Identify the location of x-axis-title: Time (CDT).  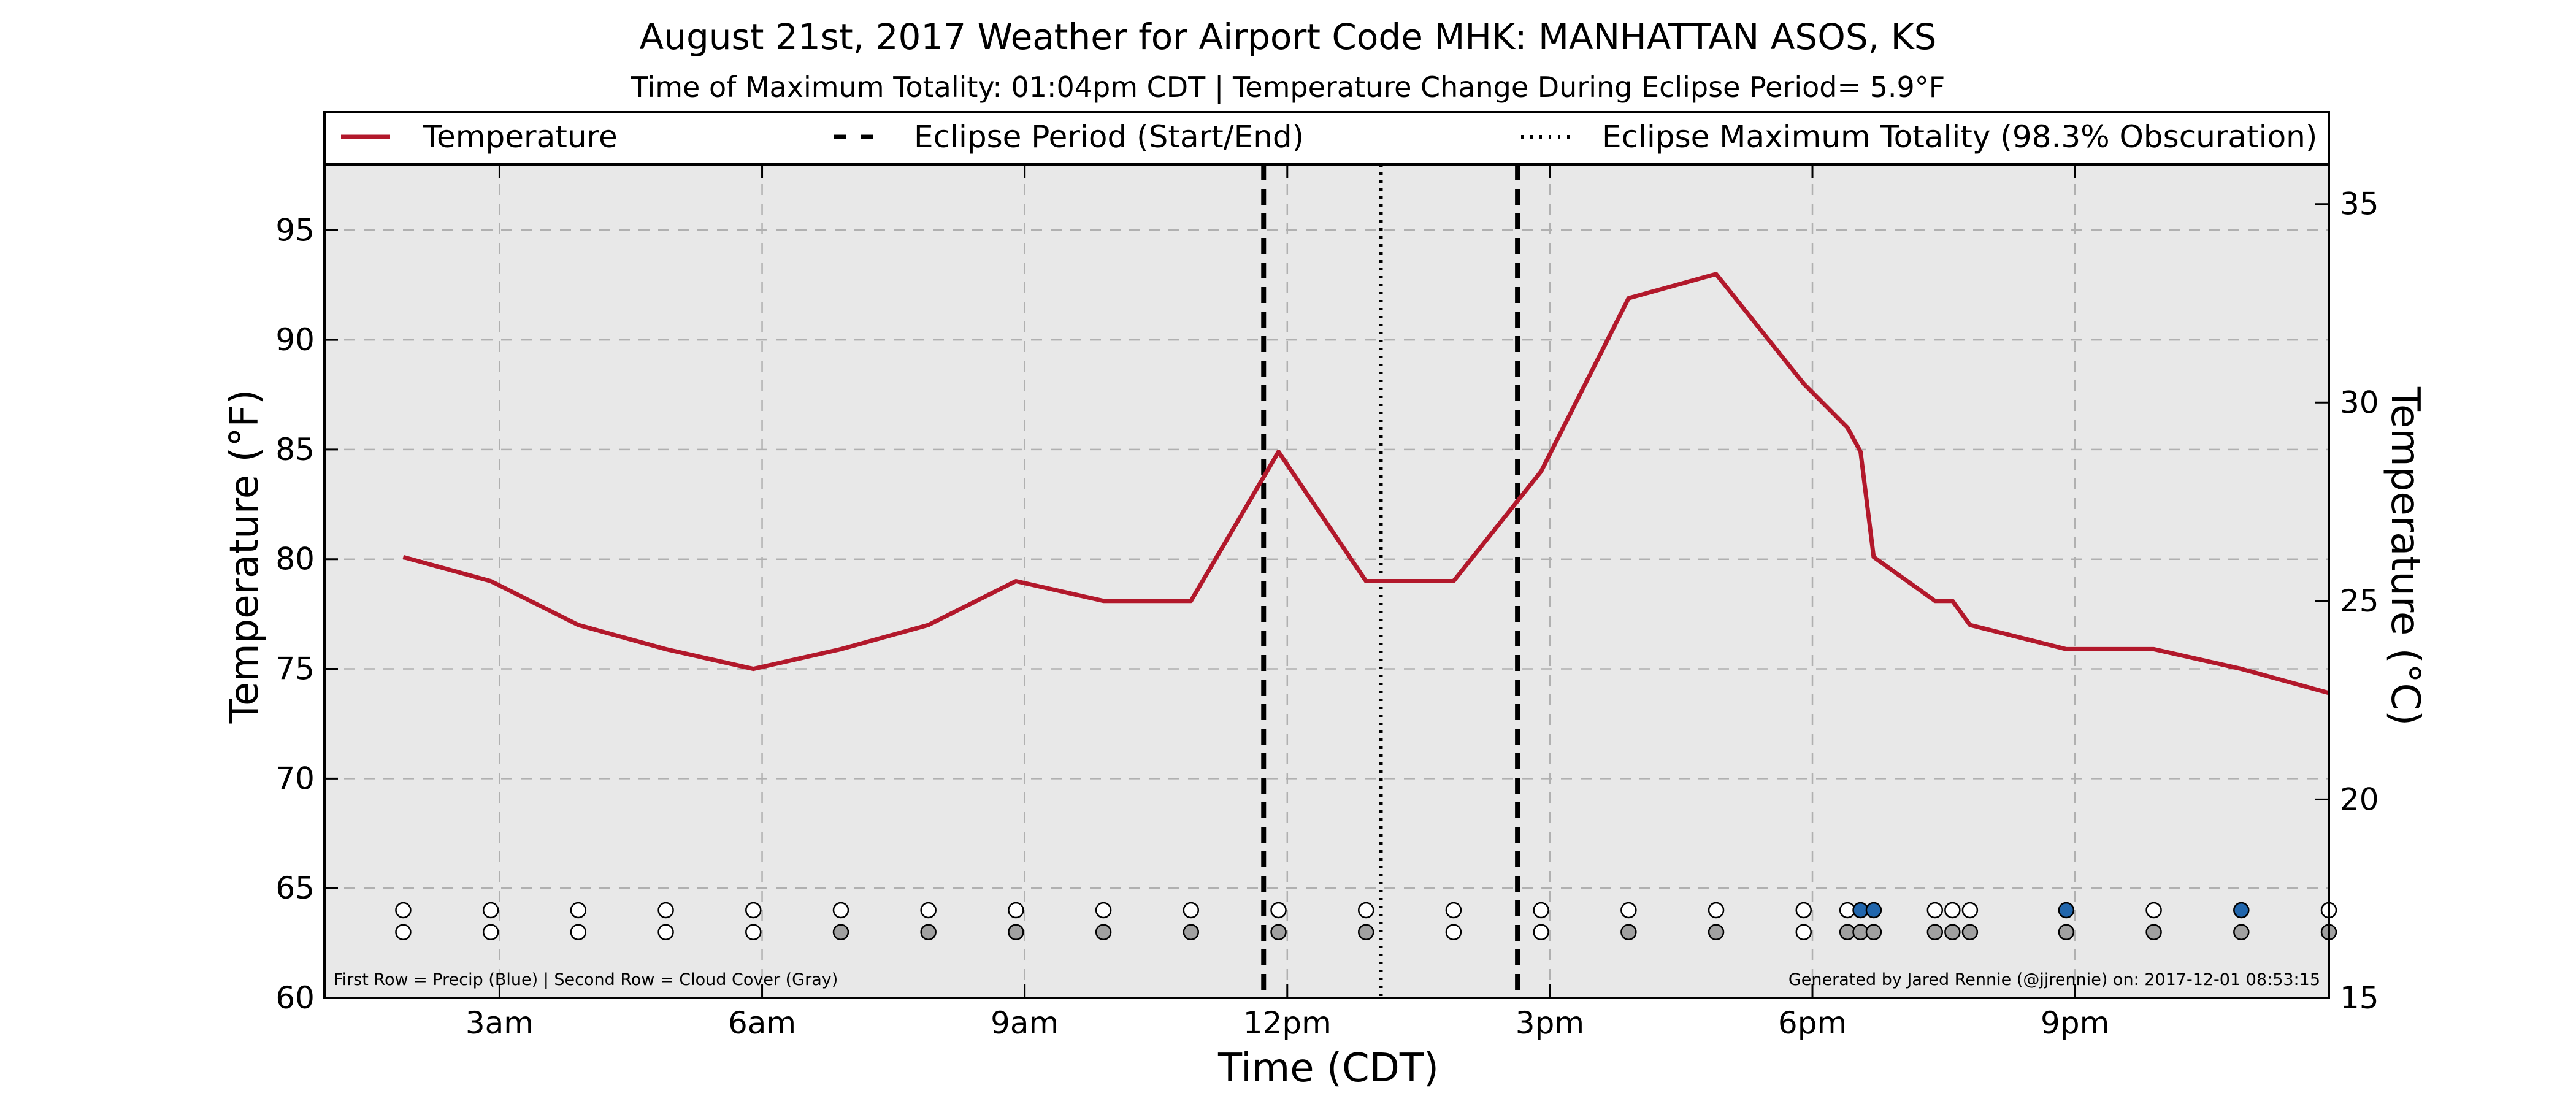
(1328, 1068).